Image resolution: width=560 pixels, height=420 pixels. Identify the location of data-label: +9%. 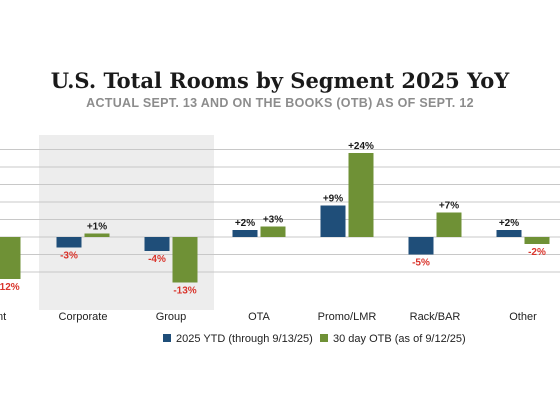
(333, 199).